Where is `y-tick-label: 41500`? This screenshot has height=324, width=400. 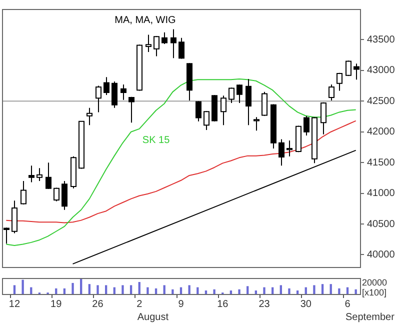 y-tick-label: 41500 is located at coordinates (381, 162).